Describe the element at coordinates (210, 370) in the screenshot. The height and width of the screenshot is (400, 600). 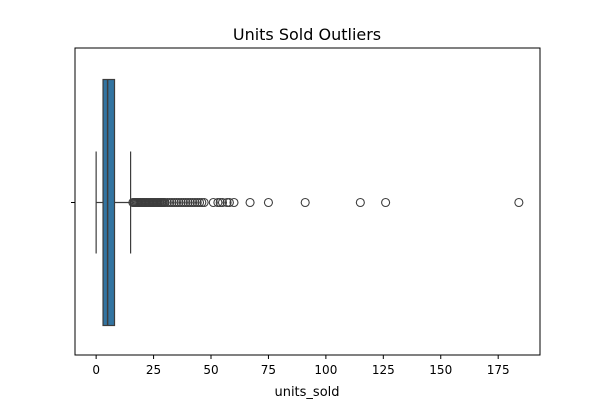
I see `x-tick-label: 50` at that location.